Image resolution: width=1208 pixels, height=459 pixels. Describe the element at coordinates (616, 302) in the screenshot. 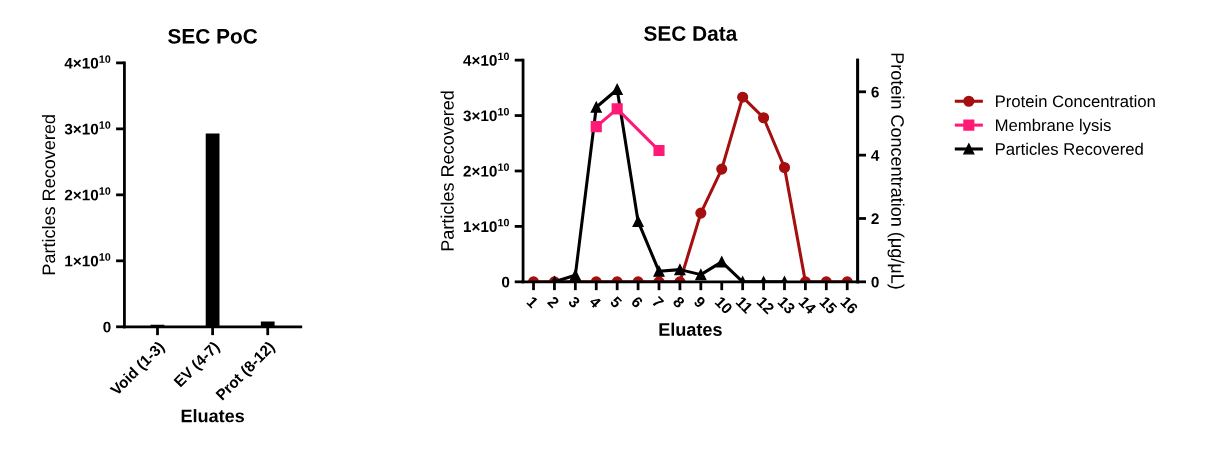

I see `x-tick-label: 5` at that location.